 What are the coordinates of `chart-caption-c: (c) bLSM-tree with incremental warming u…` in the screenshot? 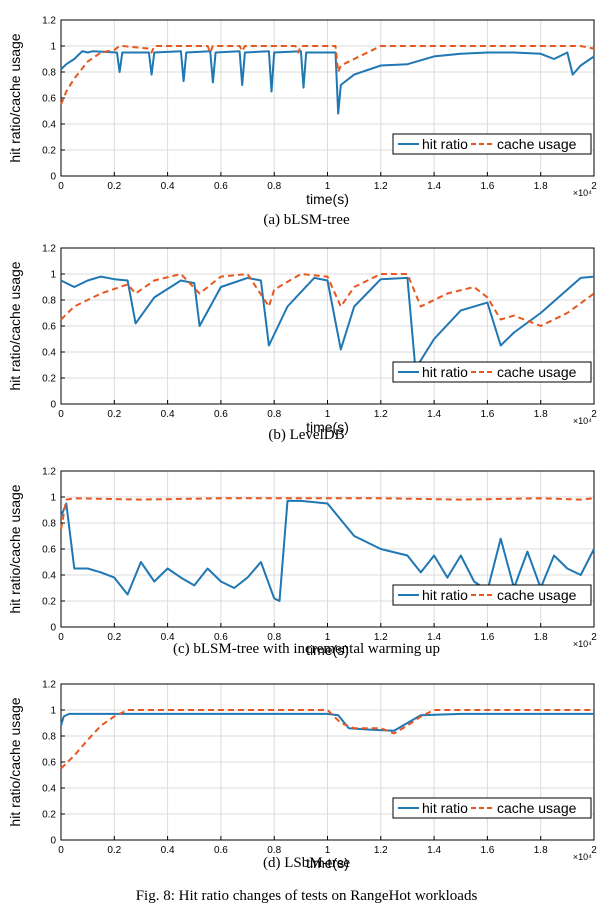 It's located at (306, 649).